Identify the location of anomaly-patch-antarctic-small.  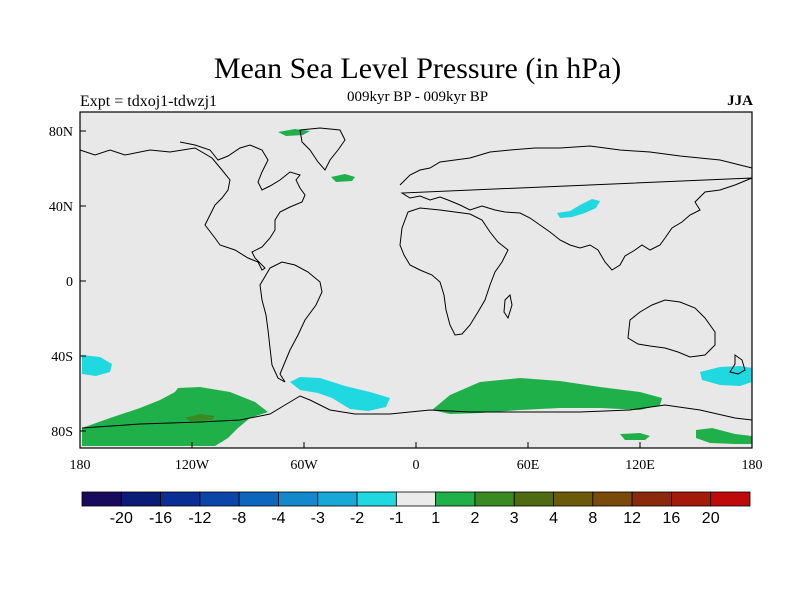
(635, 436).